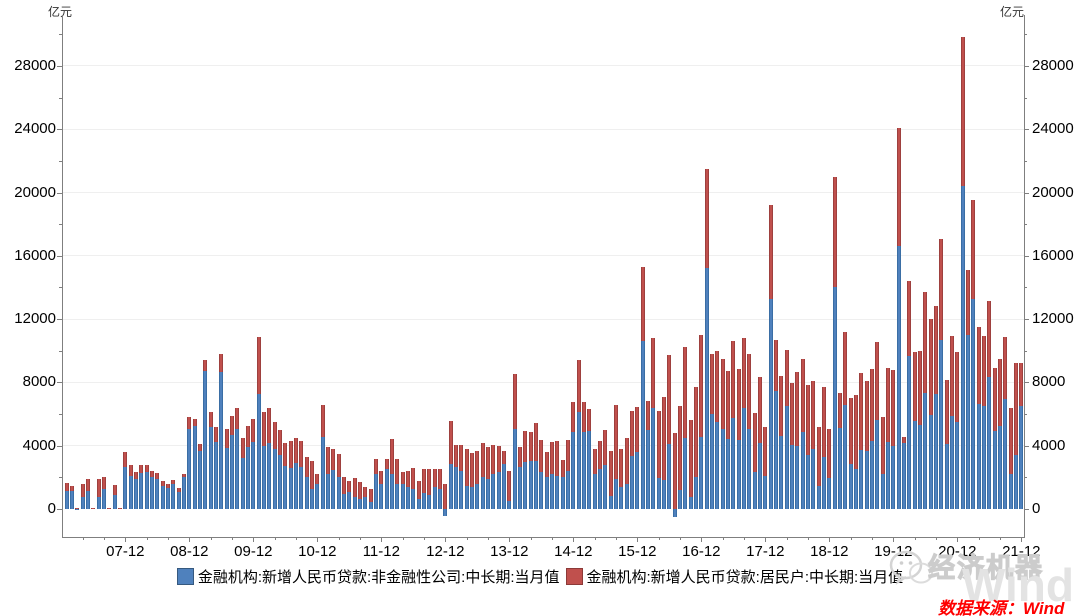 The width and height of the screenshot is (1080, 616). What do you see at coordinates (1053, 255) in the screenshot?
I see `y-axis-label-right-16000: 16000` at bounding box center [1053, 255].